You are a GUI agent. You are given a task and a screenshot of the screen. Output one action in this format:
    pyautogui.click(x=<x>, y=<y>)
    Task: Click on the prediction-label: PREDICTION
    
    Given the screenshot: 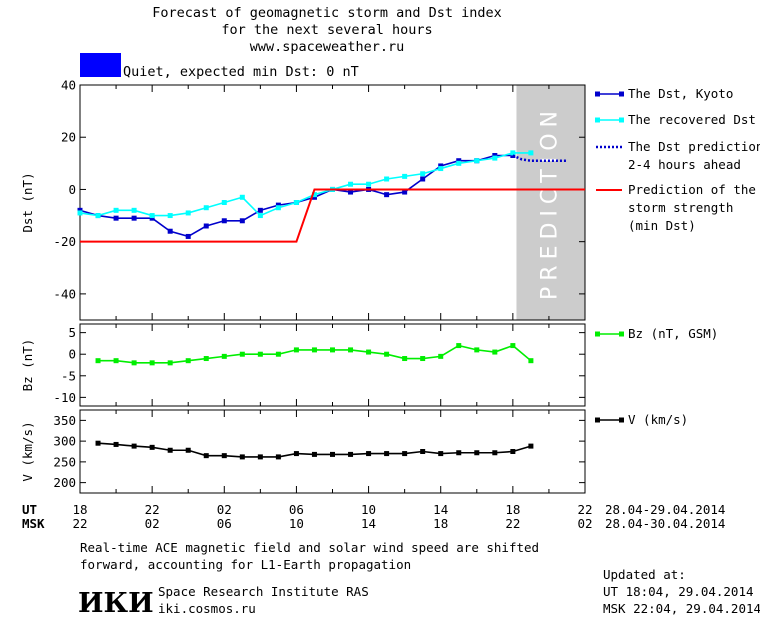 What is the action you would take?
    pyautogui.click(x=550, y=202)
    